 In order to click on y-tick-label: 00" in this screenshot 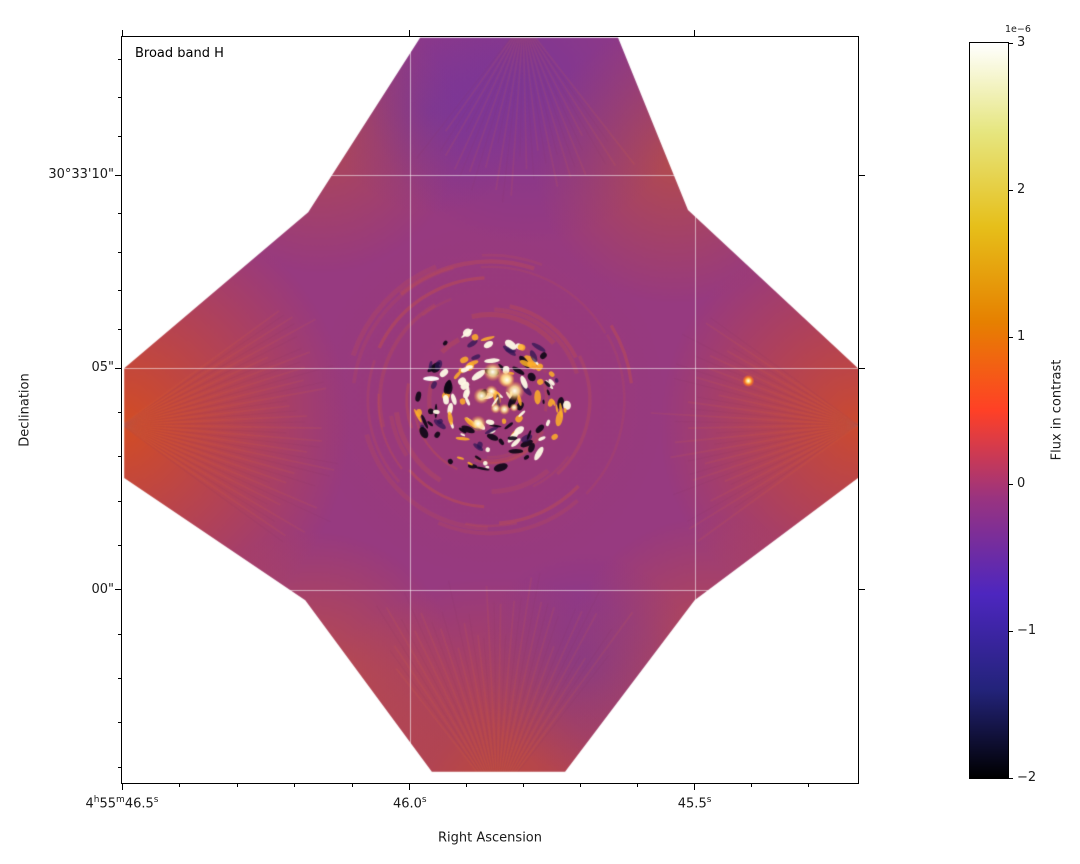, I will do `click(102, 589)`.